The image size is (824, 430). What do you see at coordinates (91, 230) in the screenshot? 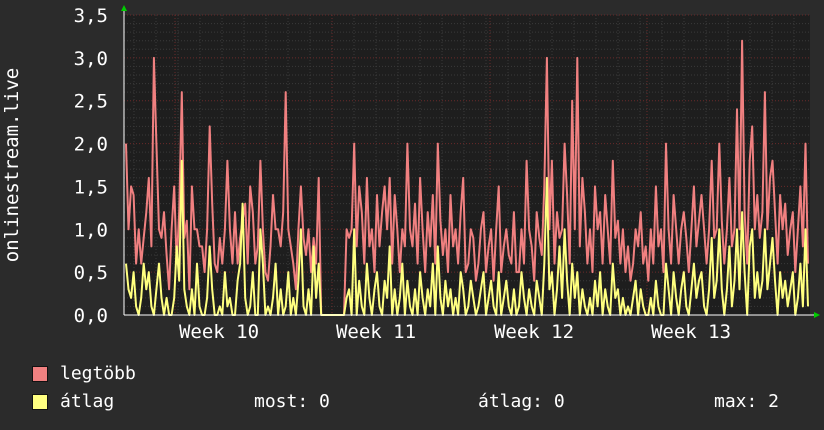
I see `y-tick-label: 1,0` at bounding box center [91, 230].